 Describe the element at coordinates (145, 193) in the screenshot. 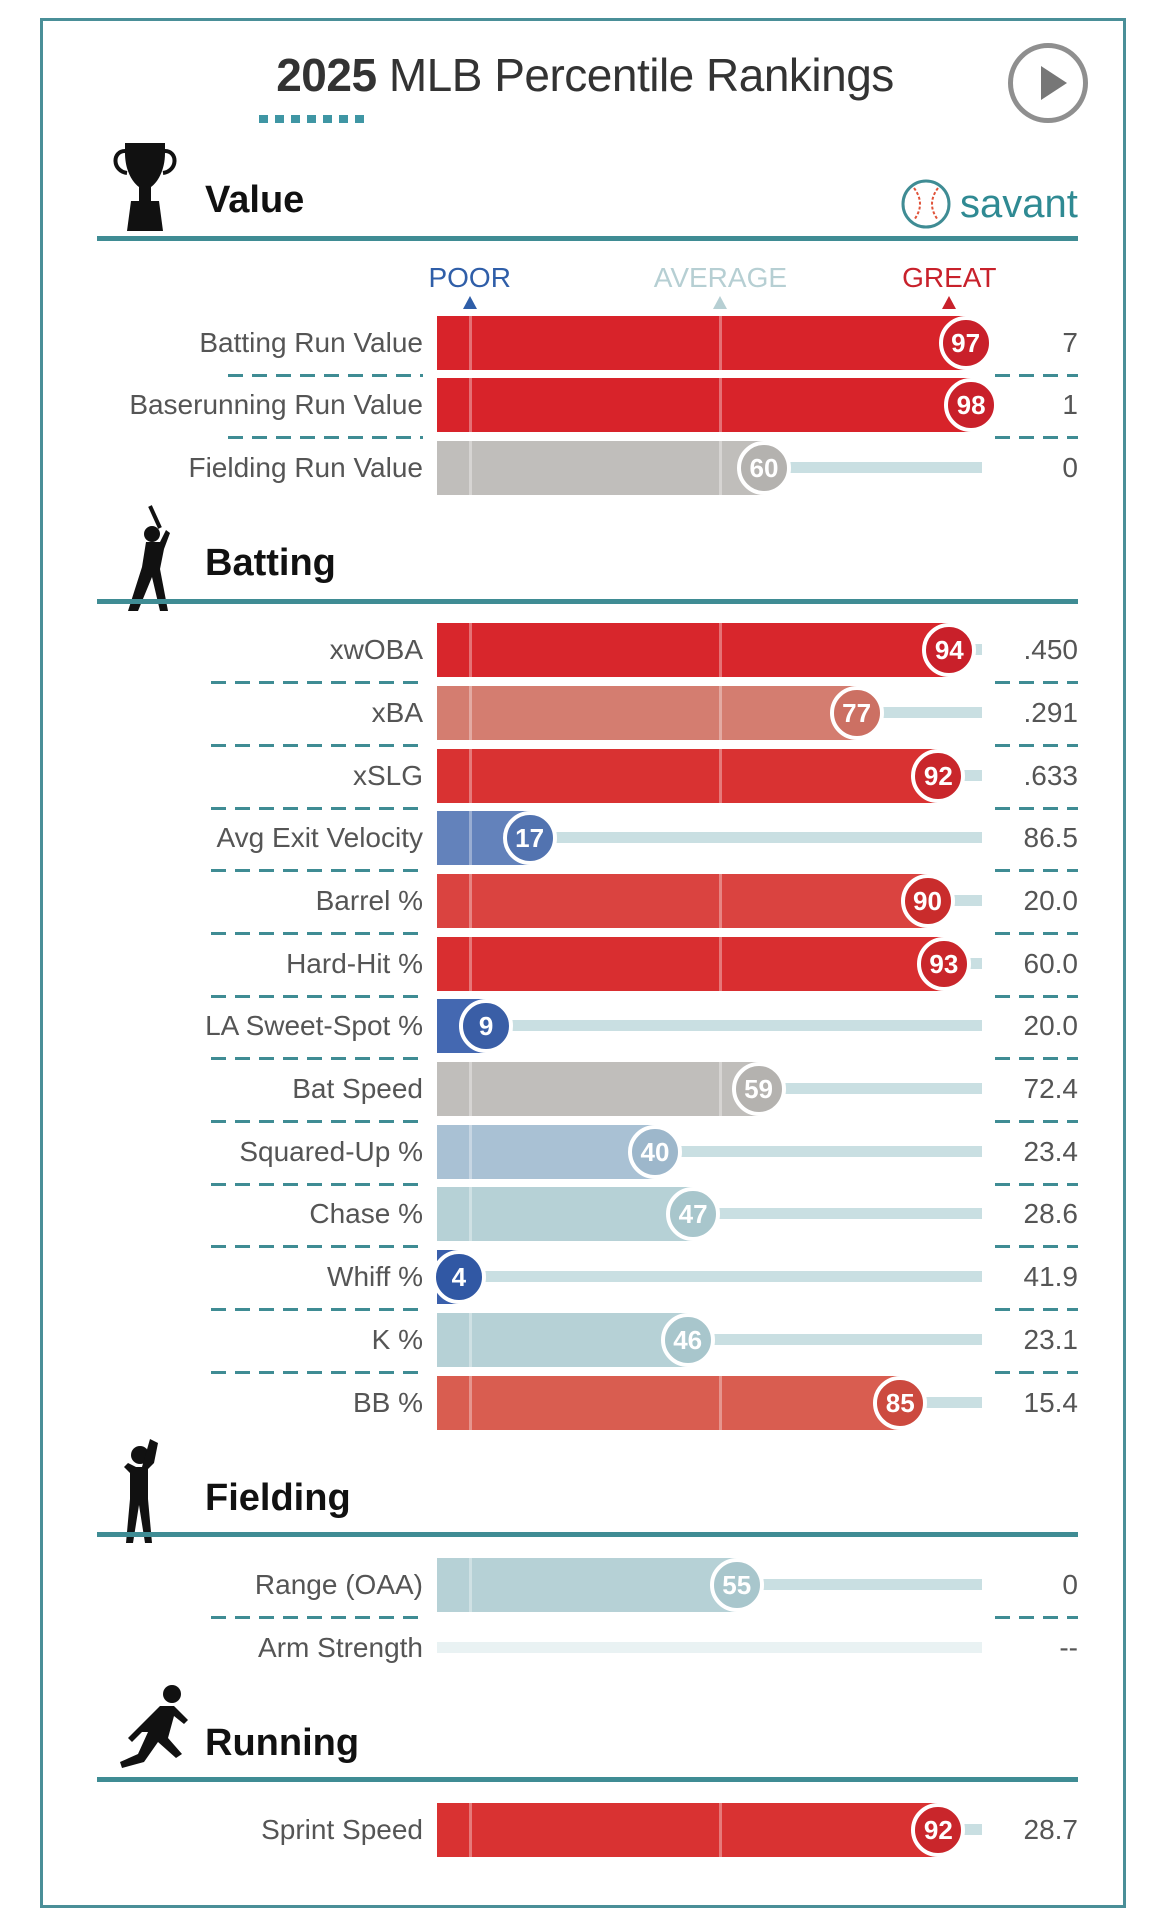

I see `trophy-icon` at that location.